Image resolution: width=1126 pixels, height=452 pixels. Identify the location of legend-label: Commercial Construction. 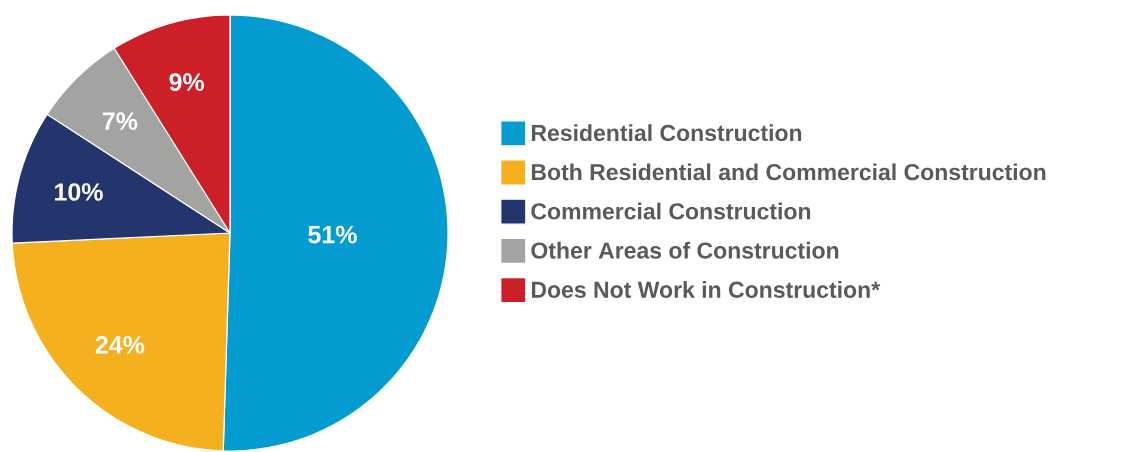
(671, 211).